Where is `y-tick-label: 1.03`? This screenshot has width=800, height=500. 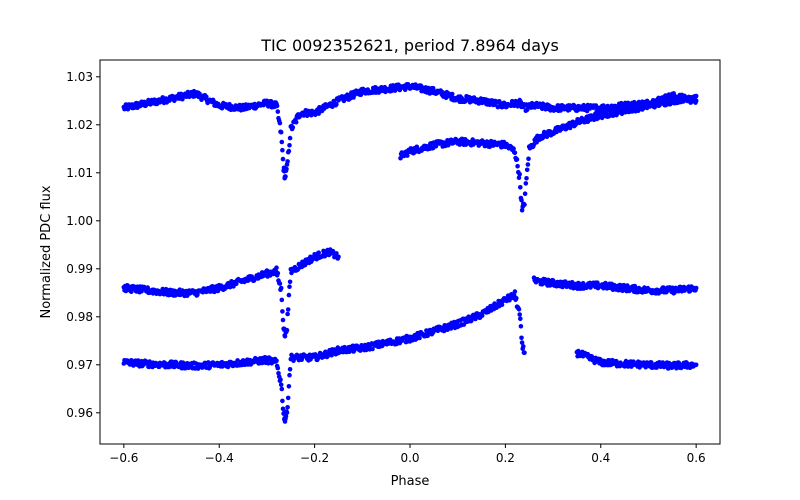 y-tick-label: 1.03 is located at coordinates (79, 77).